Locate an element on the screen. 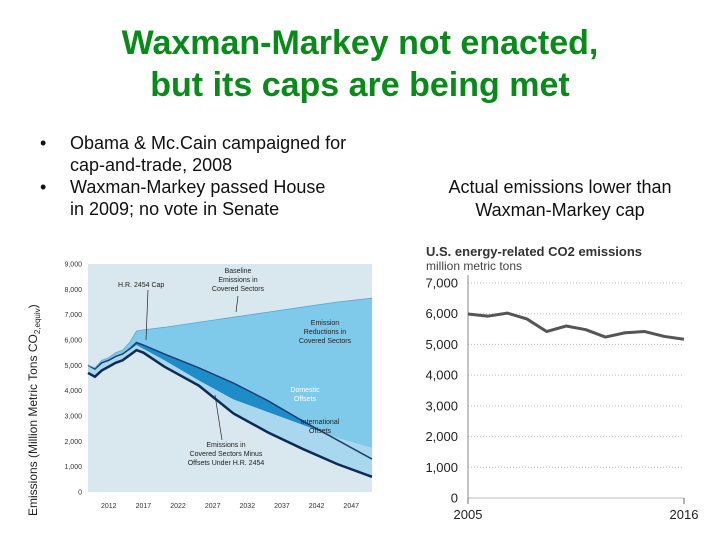 The width and height of the screenshot is (720, 540). left-x-ticks: 2012 2017 2022 2027 2032 2037 2042 2047 is located at coordinates (230, 506).